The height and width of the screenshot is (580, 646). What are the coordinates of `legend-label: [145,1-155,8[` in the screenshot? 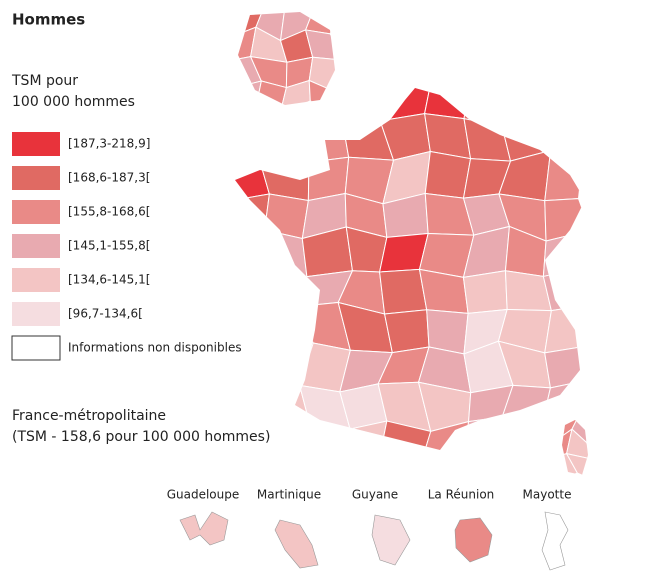 It's located at (109, 246).